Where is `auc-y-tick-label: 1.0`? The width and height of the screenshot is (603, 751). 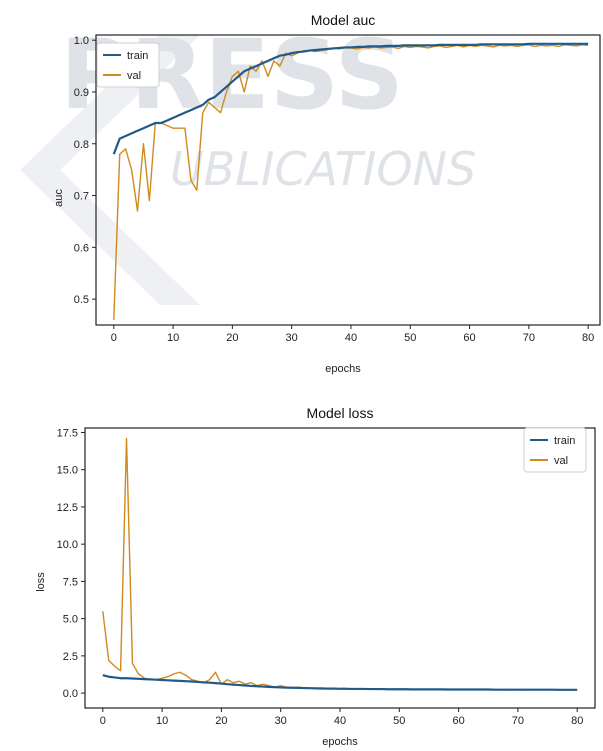
auc-y-tick-label: 1.0 is located at coordinates (81, 41).